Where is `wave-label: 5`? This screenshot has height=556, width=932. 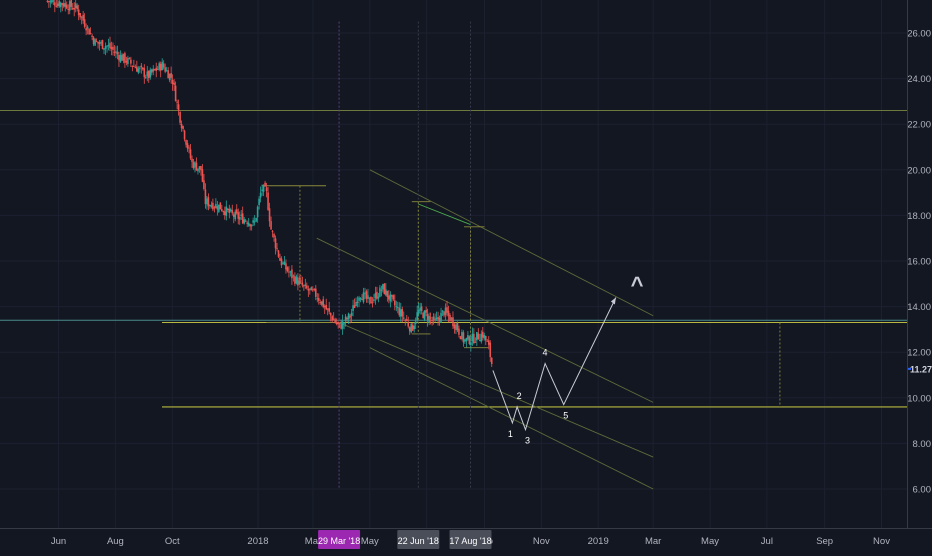 wave-label: 5 is located at coordinates (565, 416).